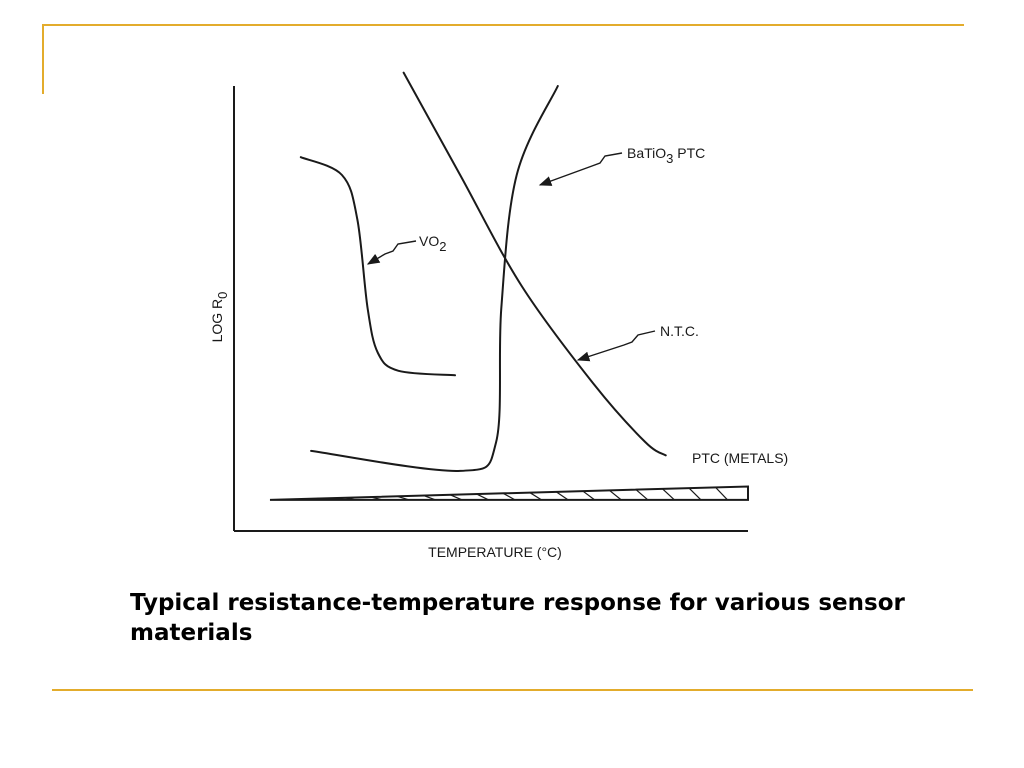 The height and width of the screenshot is (768, 1024). Describe the element at coordinates (378, 266) in the screenshot. I see `vo2-curve` at that location.